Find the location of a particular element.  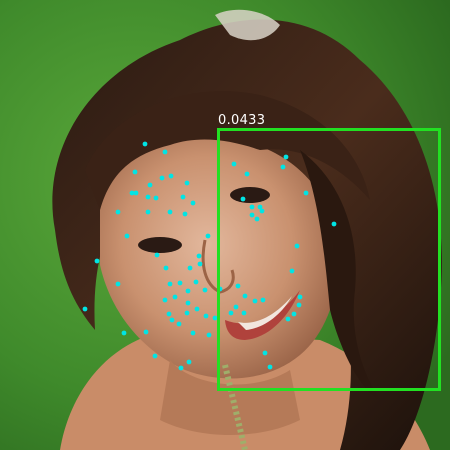

necklace is located at coordinates (235, 407).